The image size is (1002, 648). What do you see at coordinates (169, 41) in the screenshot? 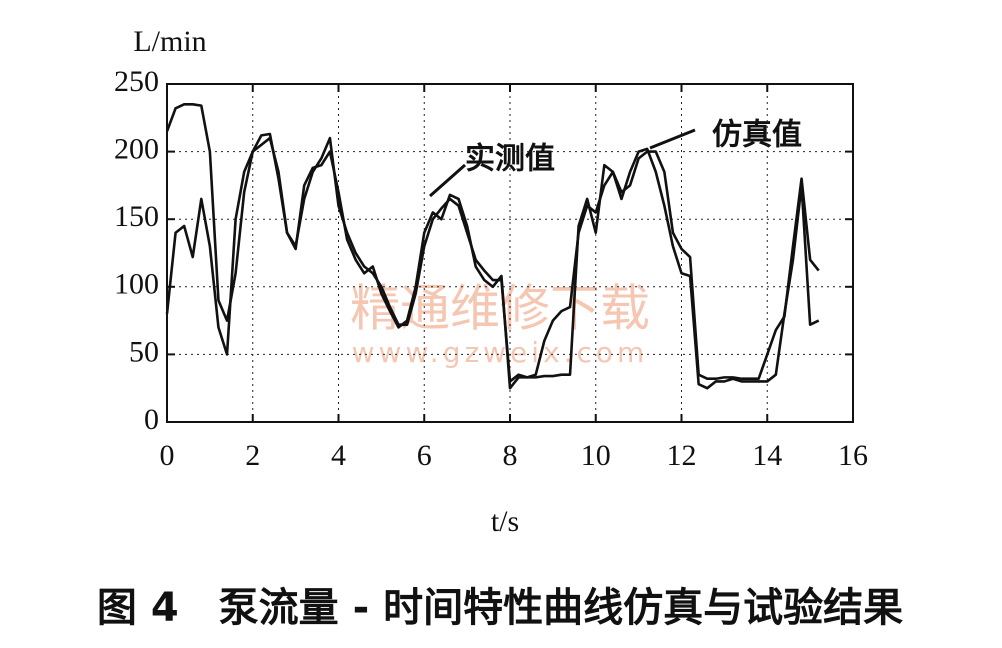
I see `y-axis-label: L/min` at bounding box center [169, 41].